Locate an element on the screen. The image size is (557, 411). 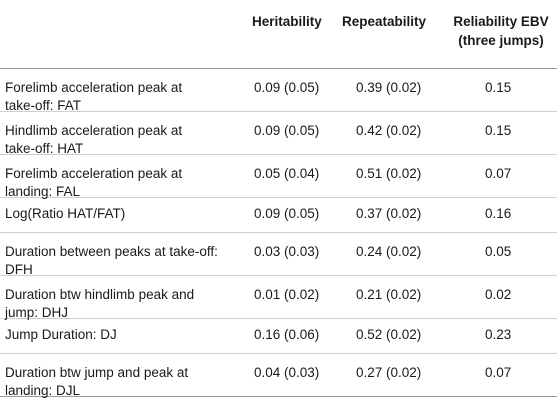
trait-name-line2: landing: FAL is located at coordinates (43, 191).